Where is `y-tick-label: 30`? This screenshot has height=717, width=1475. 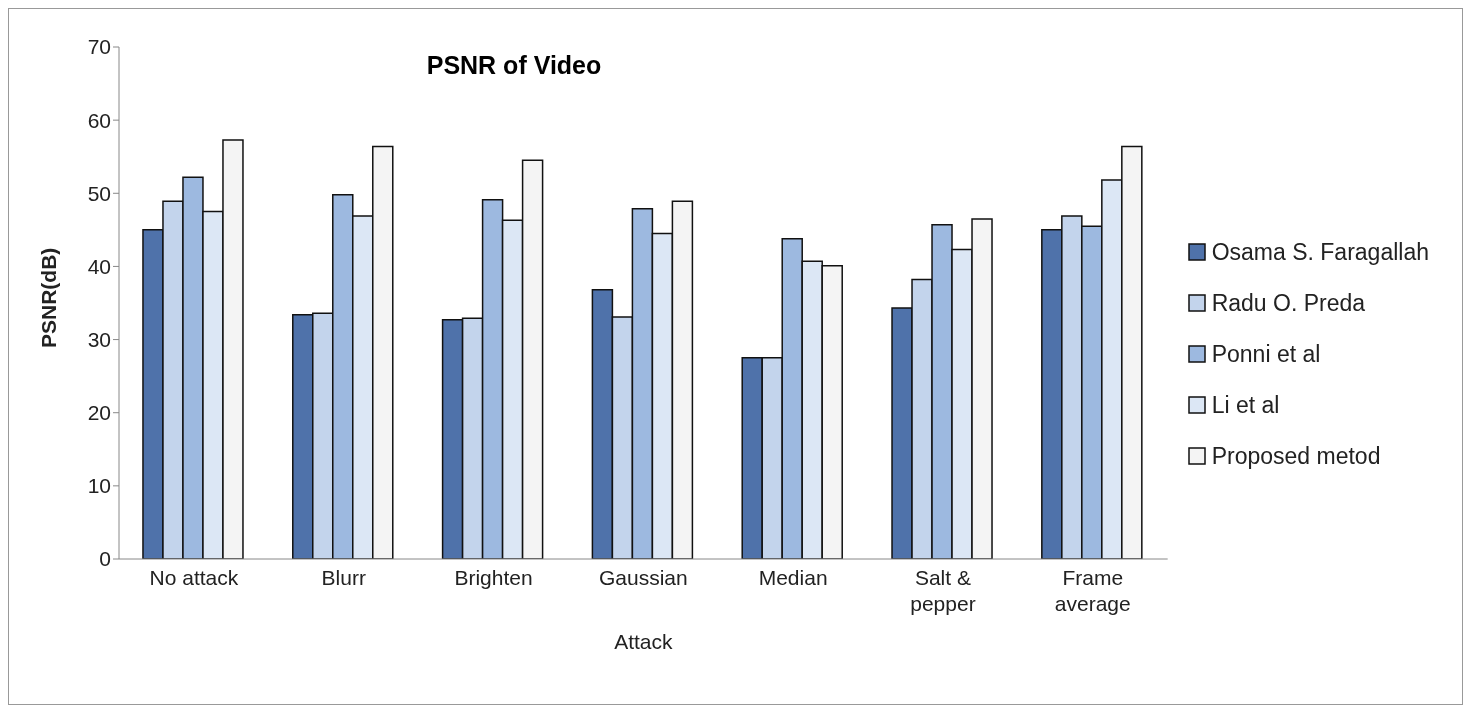 y-tick-label: 30 is located at coordinates (99, 340).